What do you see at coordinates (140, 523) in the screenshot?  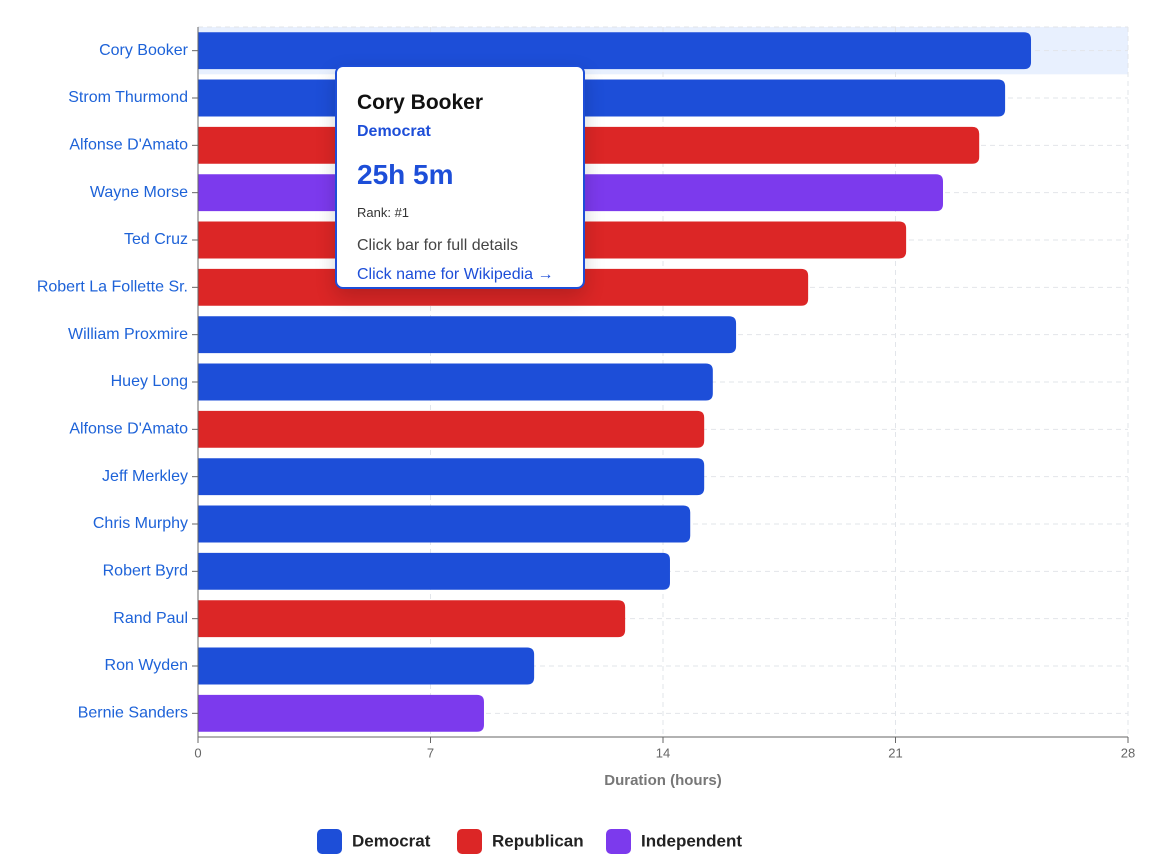 I see `y-tick-label: Chris Murphy` at bounding box center [140, 523].